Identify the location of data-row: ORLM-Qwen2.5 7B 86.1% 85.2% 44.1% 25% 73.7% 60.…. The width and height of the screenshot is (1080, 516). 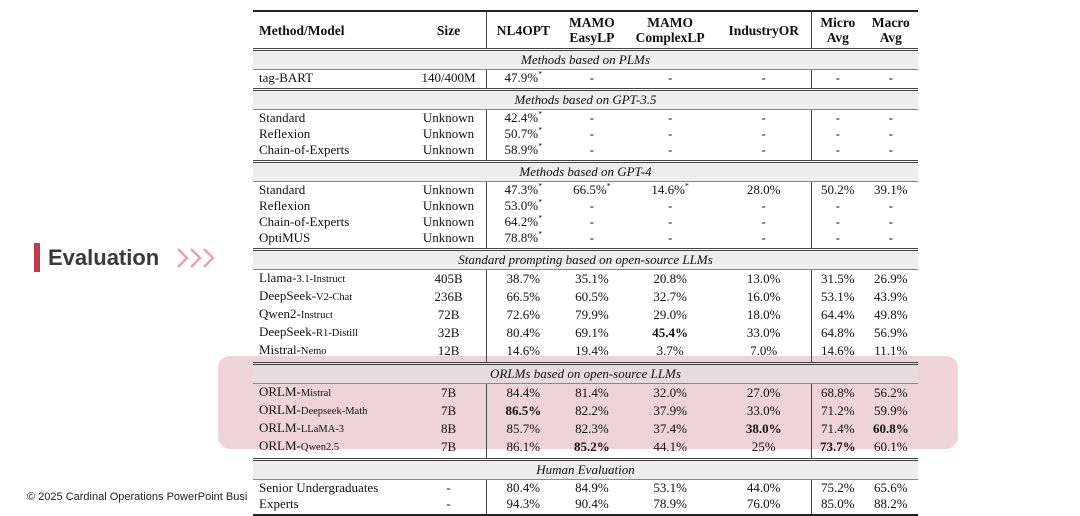
(585, 449).